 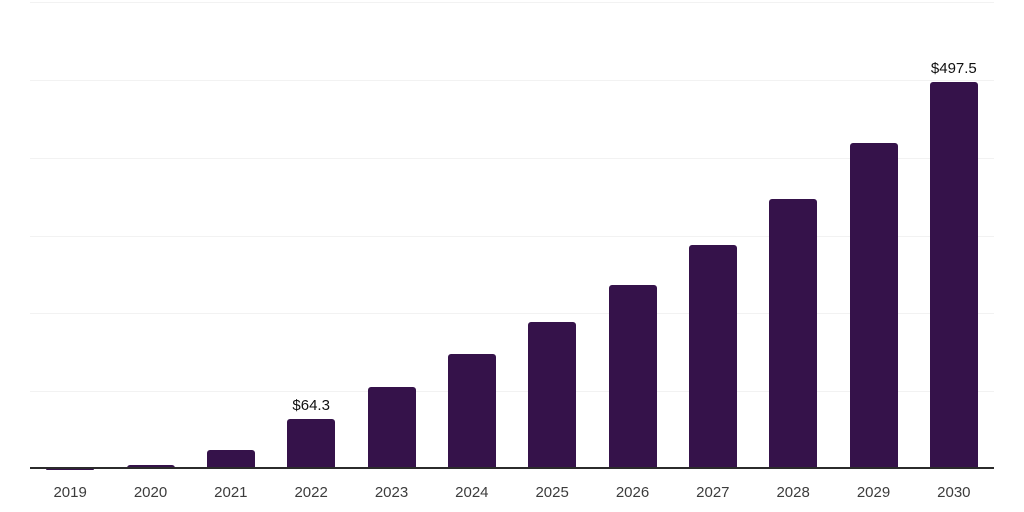 I want to click on x-tick-2023: 2023, so click(x=391, y=492).